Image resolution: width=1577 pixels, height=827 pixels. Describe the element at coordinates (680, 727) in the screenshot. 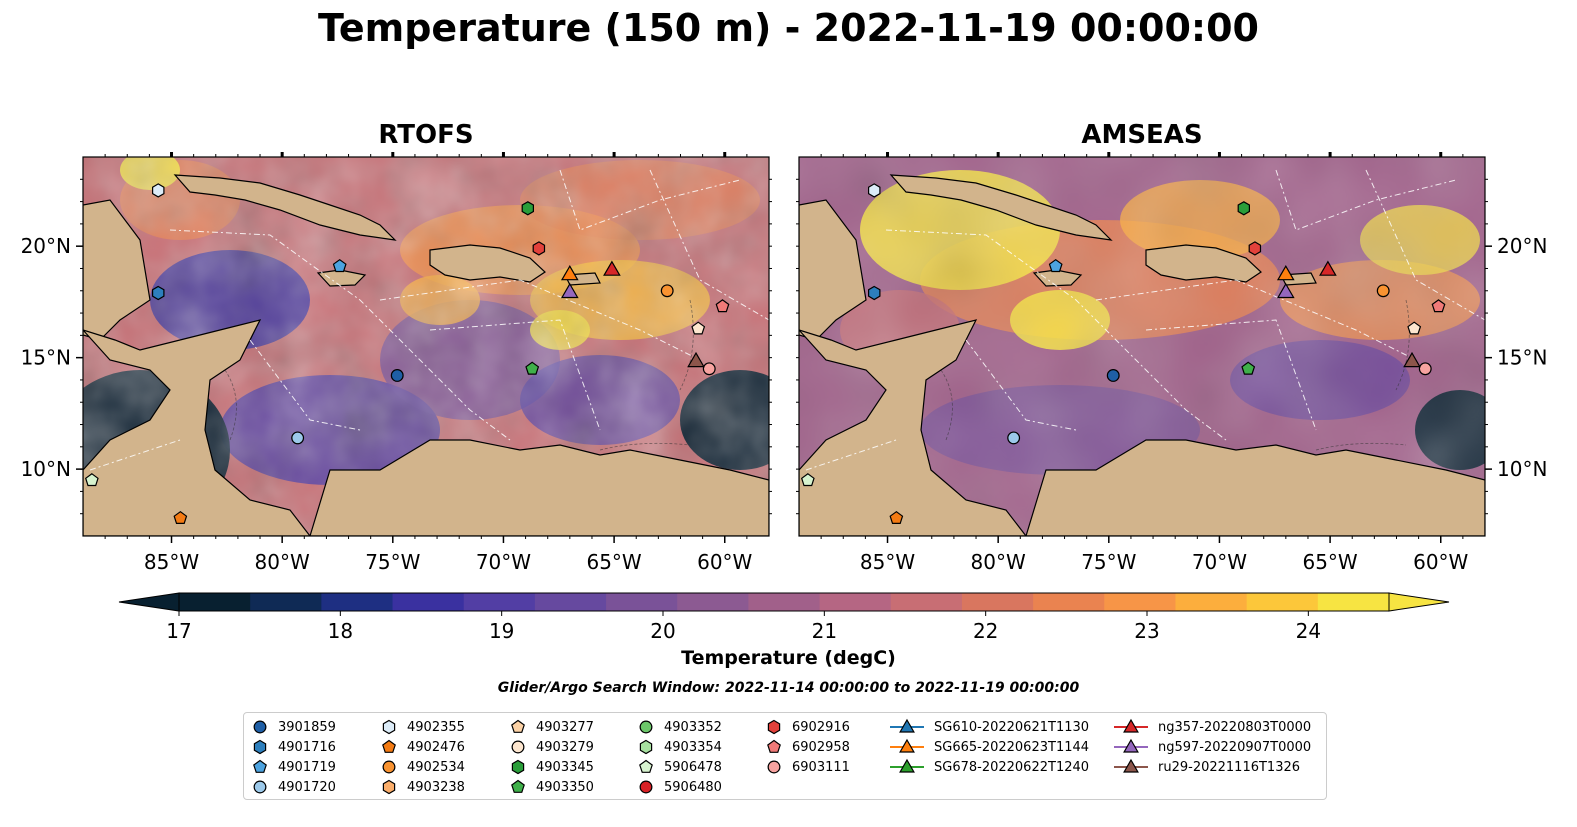

I see `legend-entry: 4903352` at that location.